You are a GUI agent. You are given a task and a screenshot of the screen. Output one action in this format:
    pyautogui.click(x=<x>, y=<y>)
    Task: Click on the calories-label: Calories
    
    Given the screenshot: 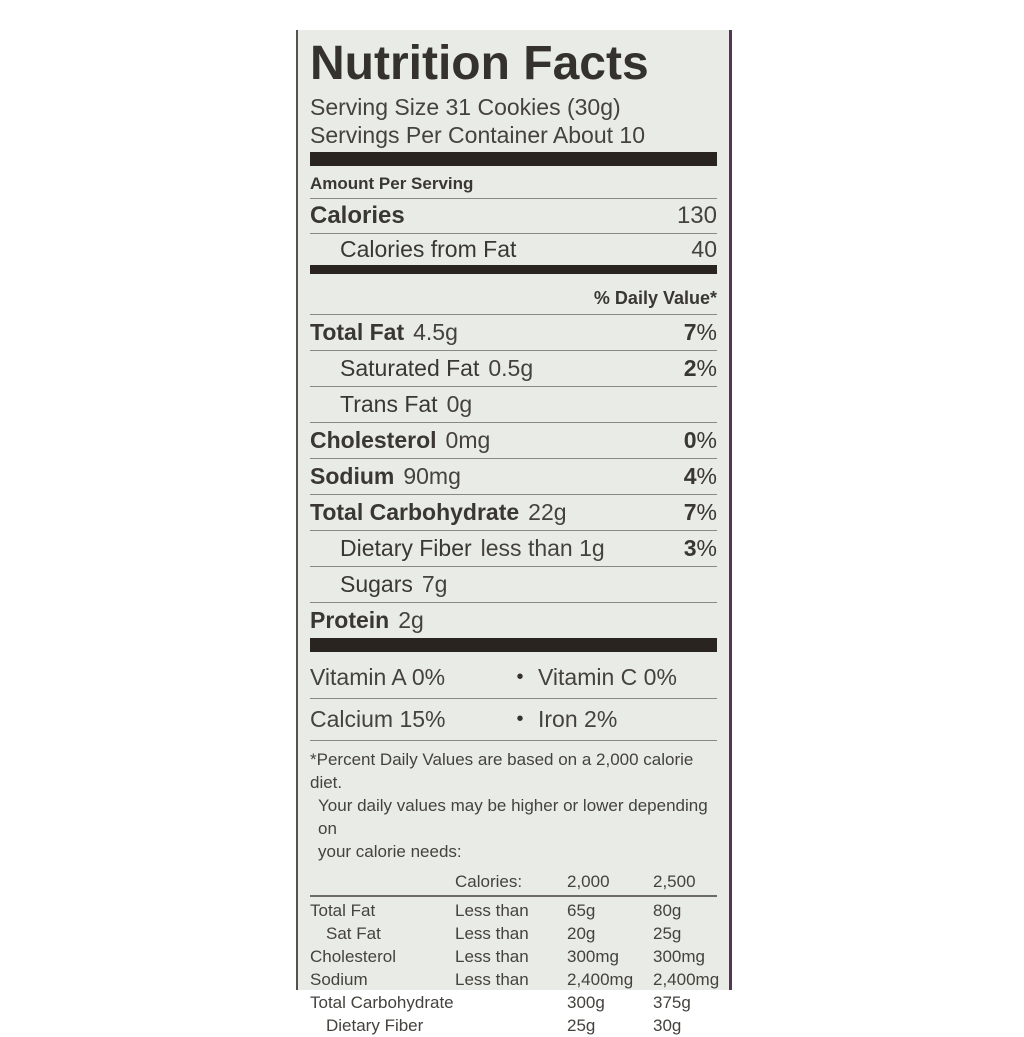 What is the action you would take?
    pyautogui.click(x=357, y=215)
    